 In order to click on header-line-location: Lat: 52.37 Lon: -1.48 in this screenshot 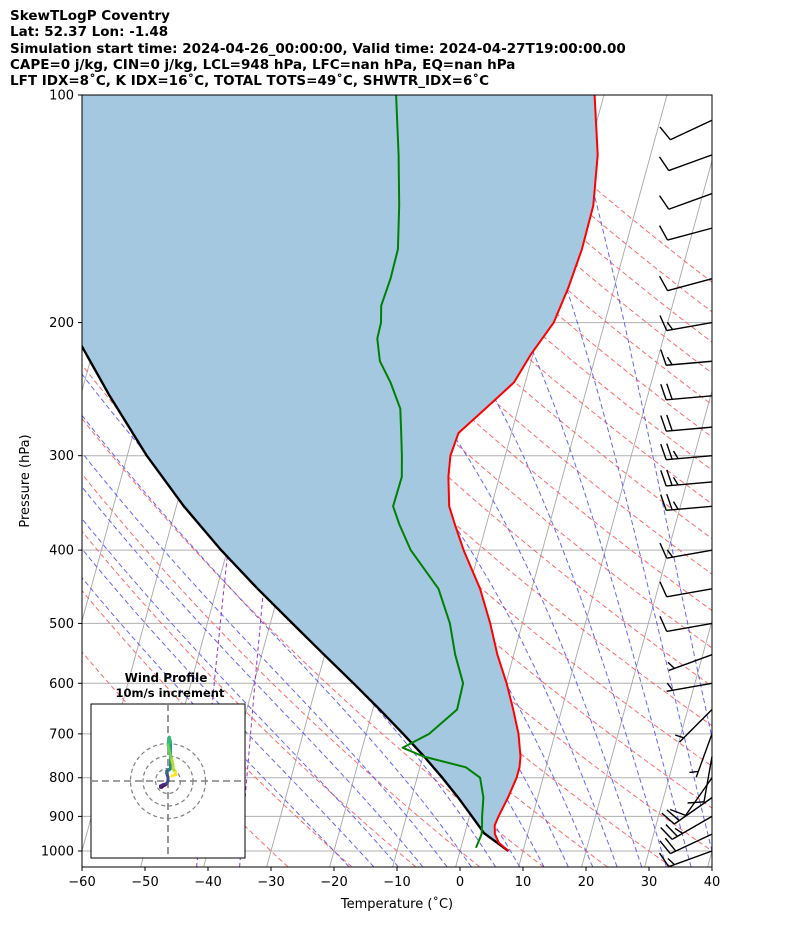, I will do `click(89, 32)`.